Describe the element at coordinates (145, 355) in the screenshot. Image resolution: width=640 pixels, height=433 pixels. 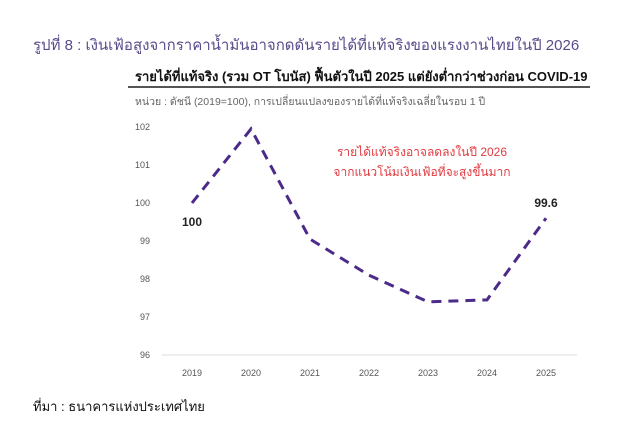
I see `y-tick-label: 96` at that location.